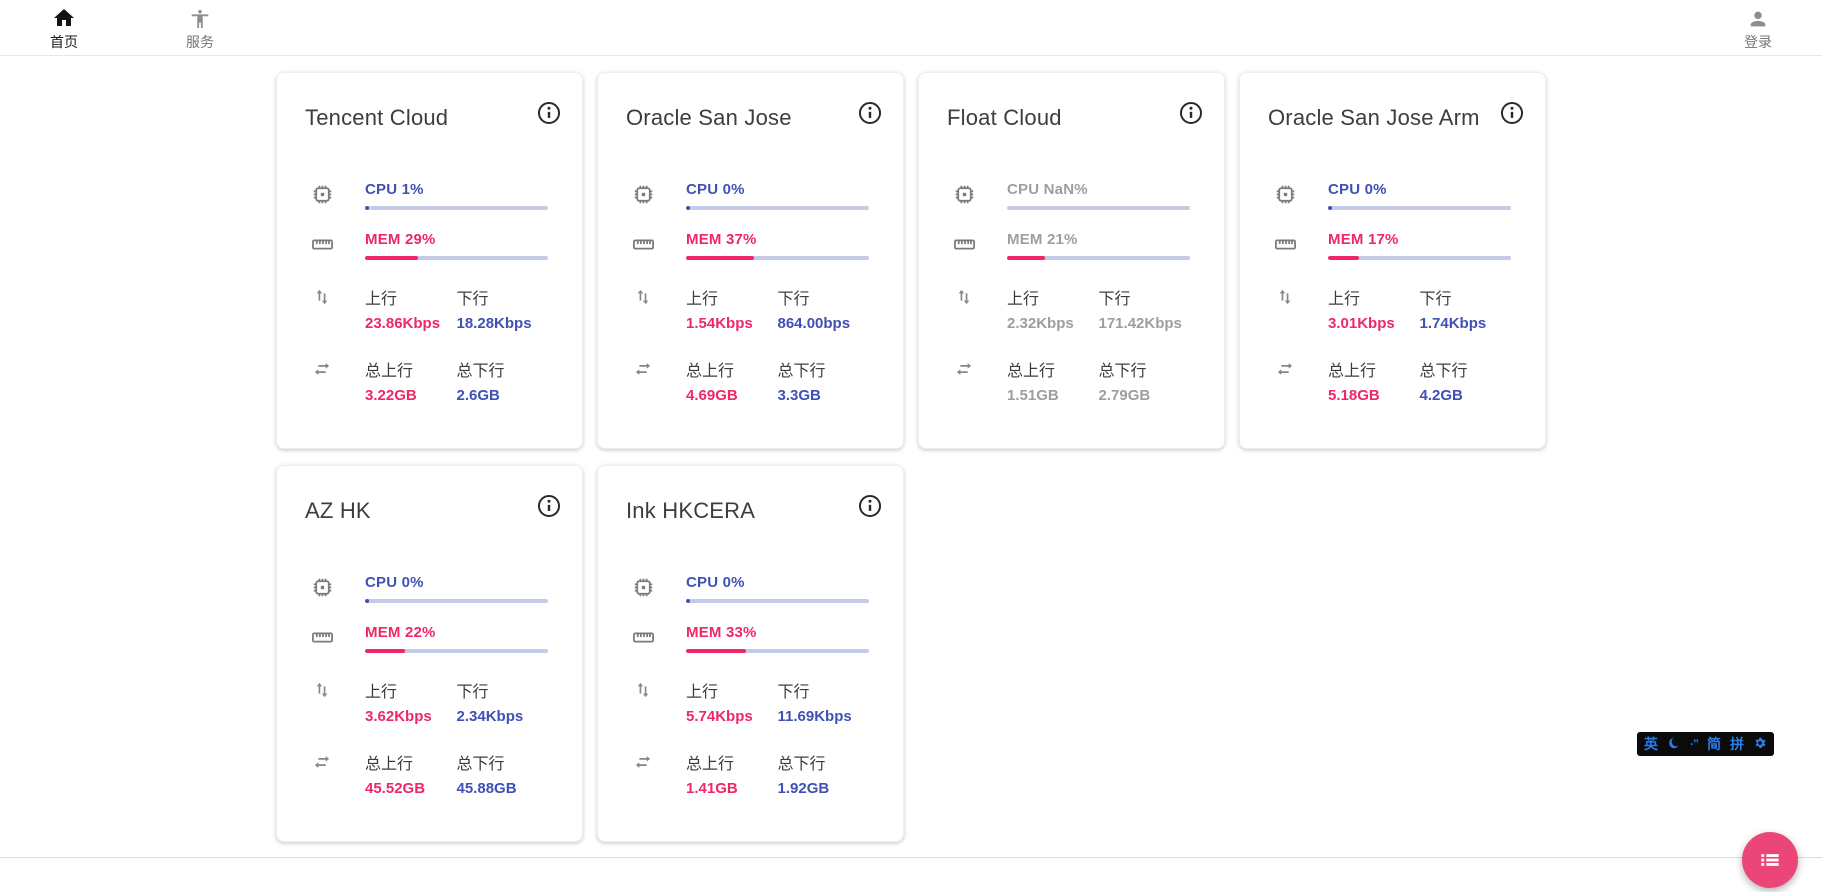 Image resolution: width=1822 pixels, height=892 pixels. I want to click on total-upload-value: 5.18GB, so click(1354, 395).